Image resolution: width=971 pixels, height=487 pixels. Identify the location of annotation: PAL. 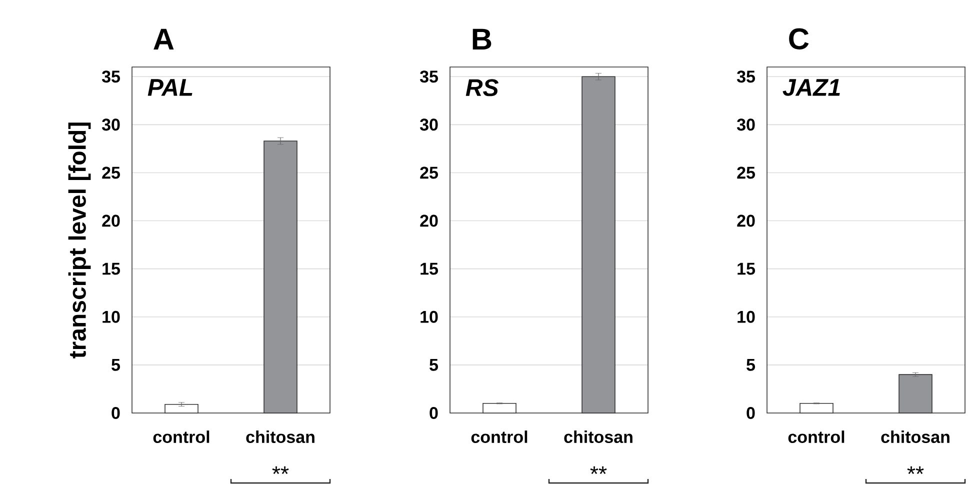
(170, 87).